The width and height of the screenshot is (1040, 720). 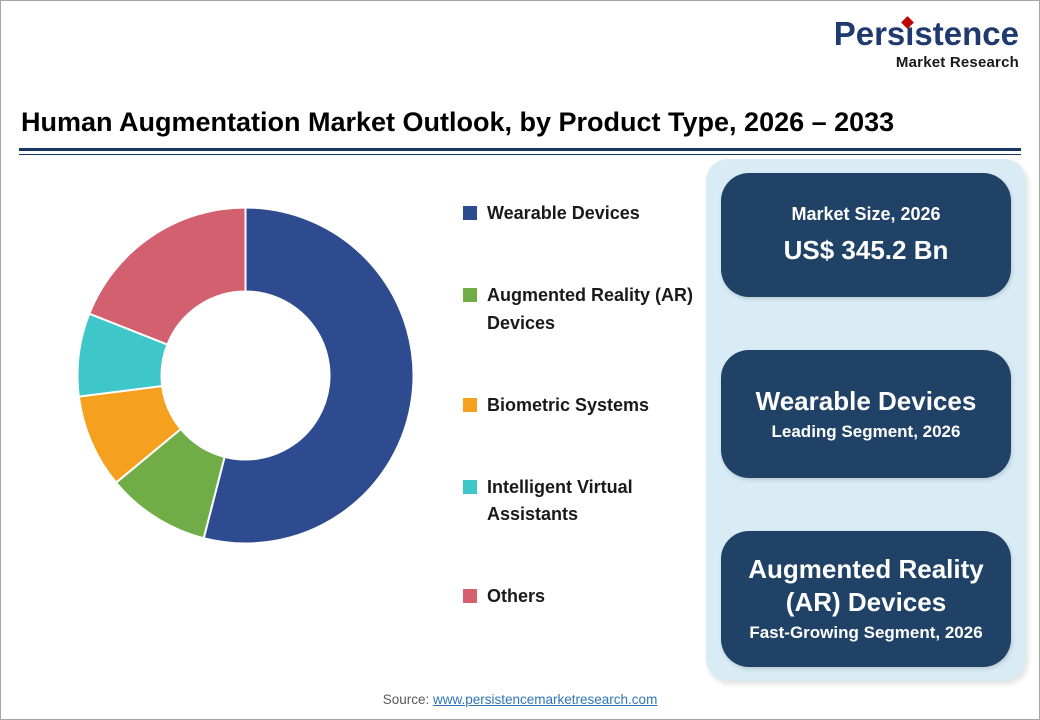 I want to click on legend-label: Augmented Reality (AR) Devices, so click(x=590, y=308).